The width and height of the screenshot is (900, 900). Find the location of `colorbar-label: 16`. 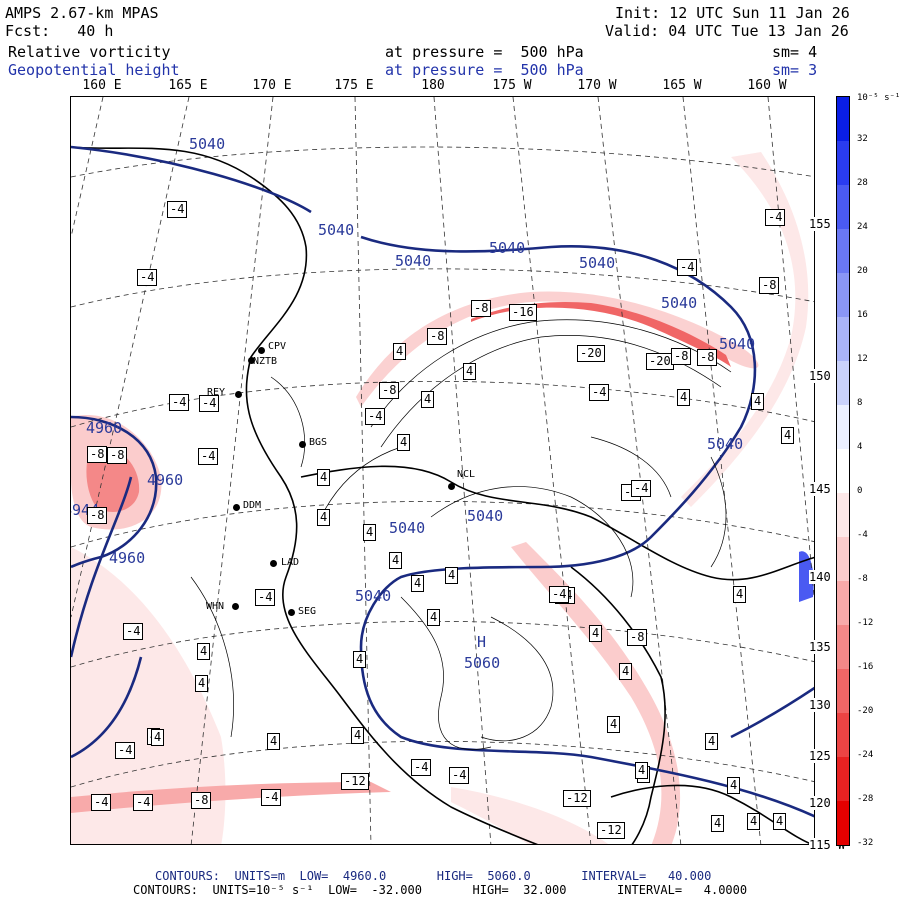

colorbar-label: 16 is located at coordinates (862, 315).